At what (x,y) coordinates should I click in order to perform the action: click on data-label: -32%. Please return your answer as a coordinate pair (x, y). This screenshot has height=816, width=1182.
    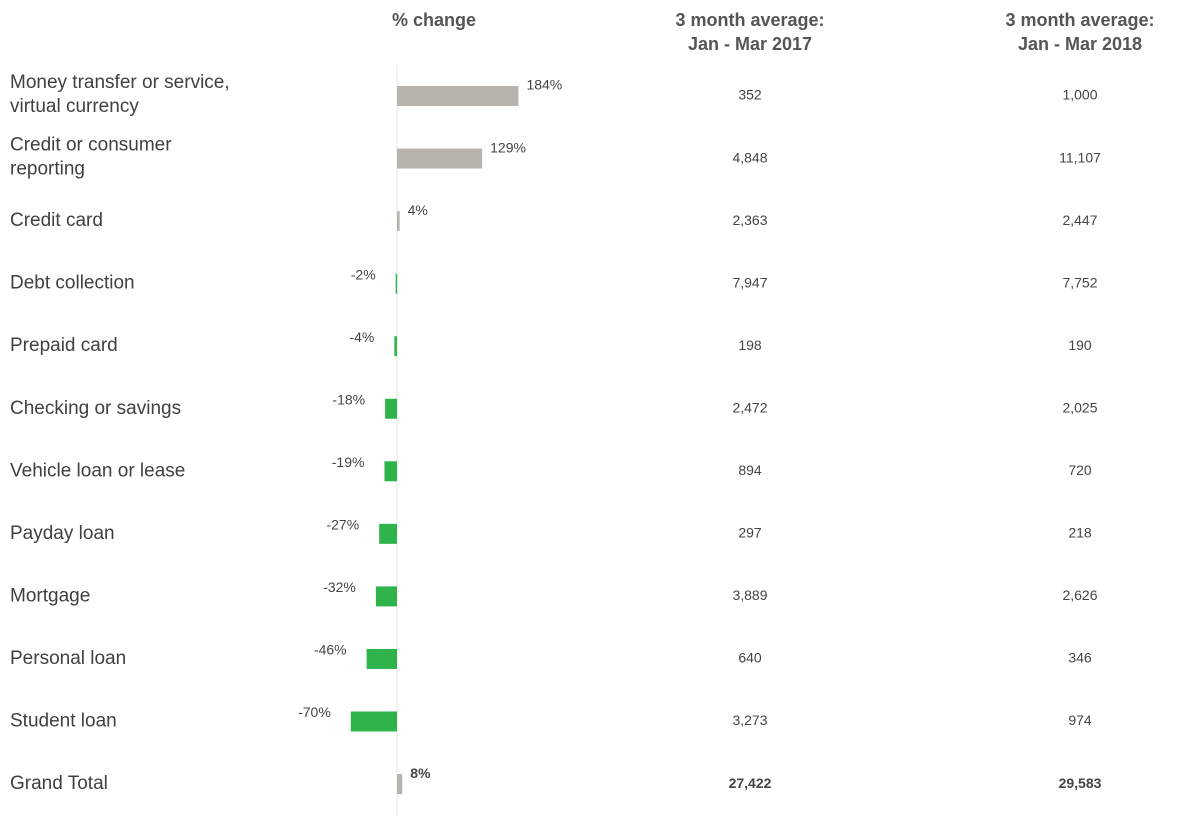
    Looking at the image, I should click on (339, 587).